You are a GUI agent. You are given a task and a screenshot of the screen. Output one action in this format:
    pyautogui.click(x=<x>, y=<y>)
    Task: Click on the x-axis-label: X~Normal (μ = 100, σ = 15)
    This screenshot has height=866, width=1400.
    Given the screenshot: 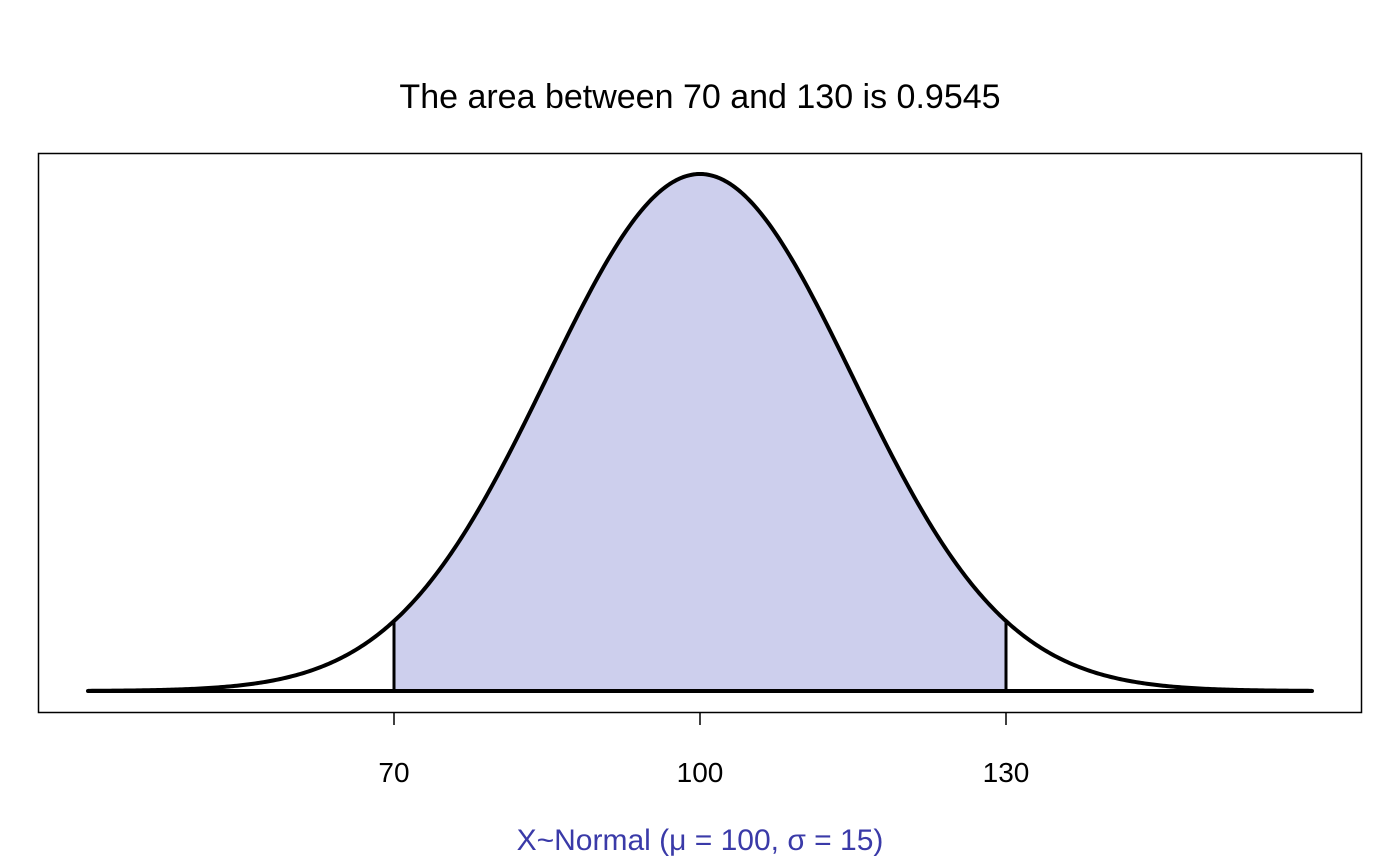 What is the action you would take?
    pyautogui.click(x=700, y=840)
    